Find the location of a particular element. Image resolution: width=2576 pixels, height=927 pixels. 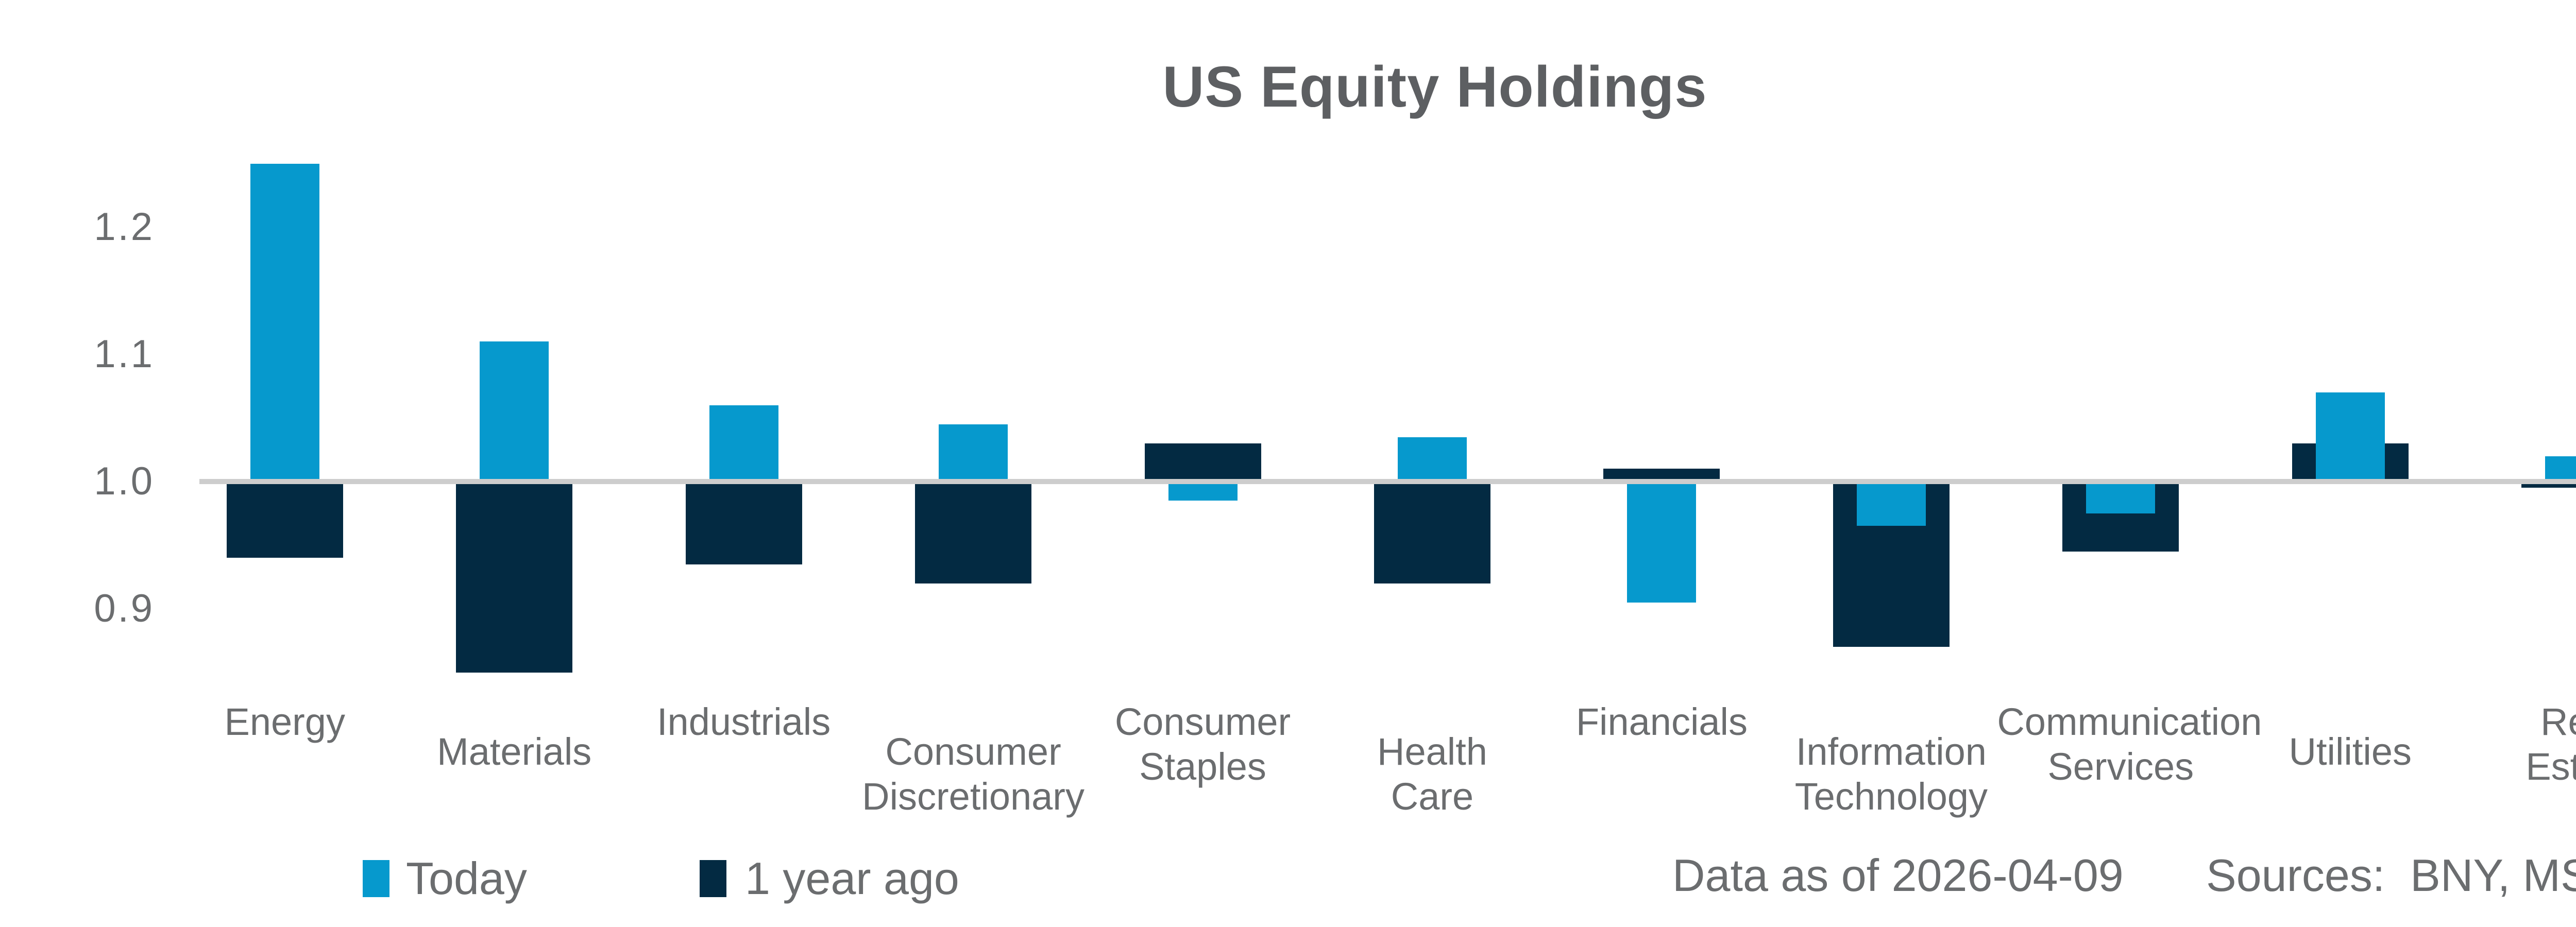

bar-today-energy is located at coordinates (284, 323).